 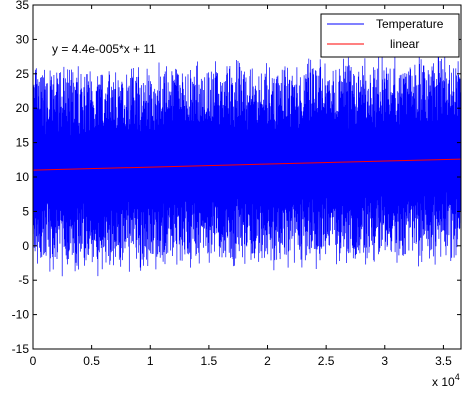 I want to click on x-exponent-power: 4, so click(x=457, y=377).